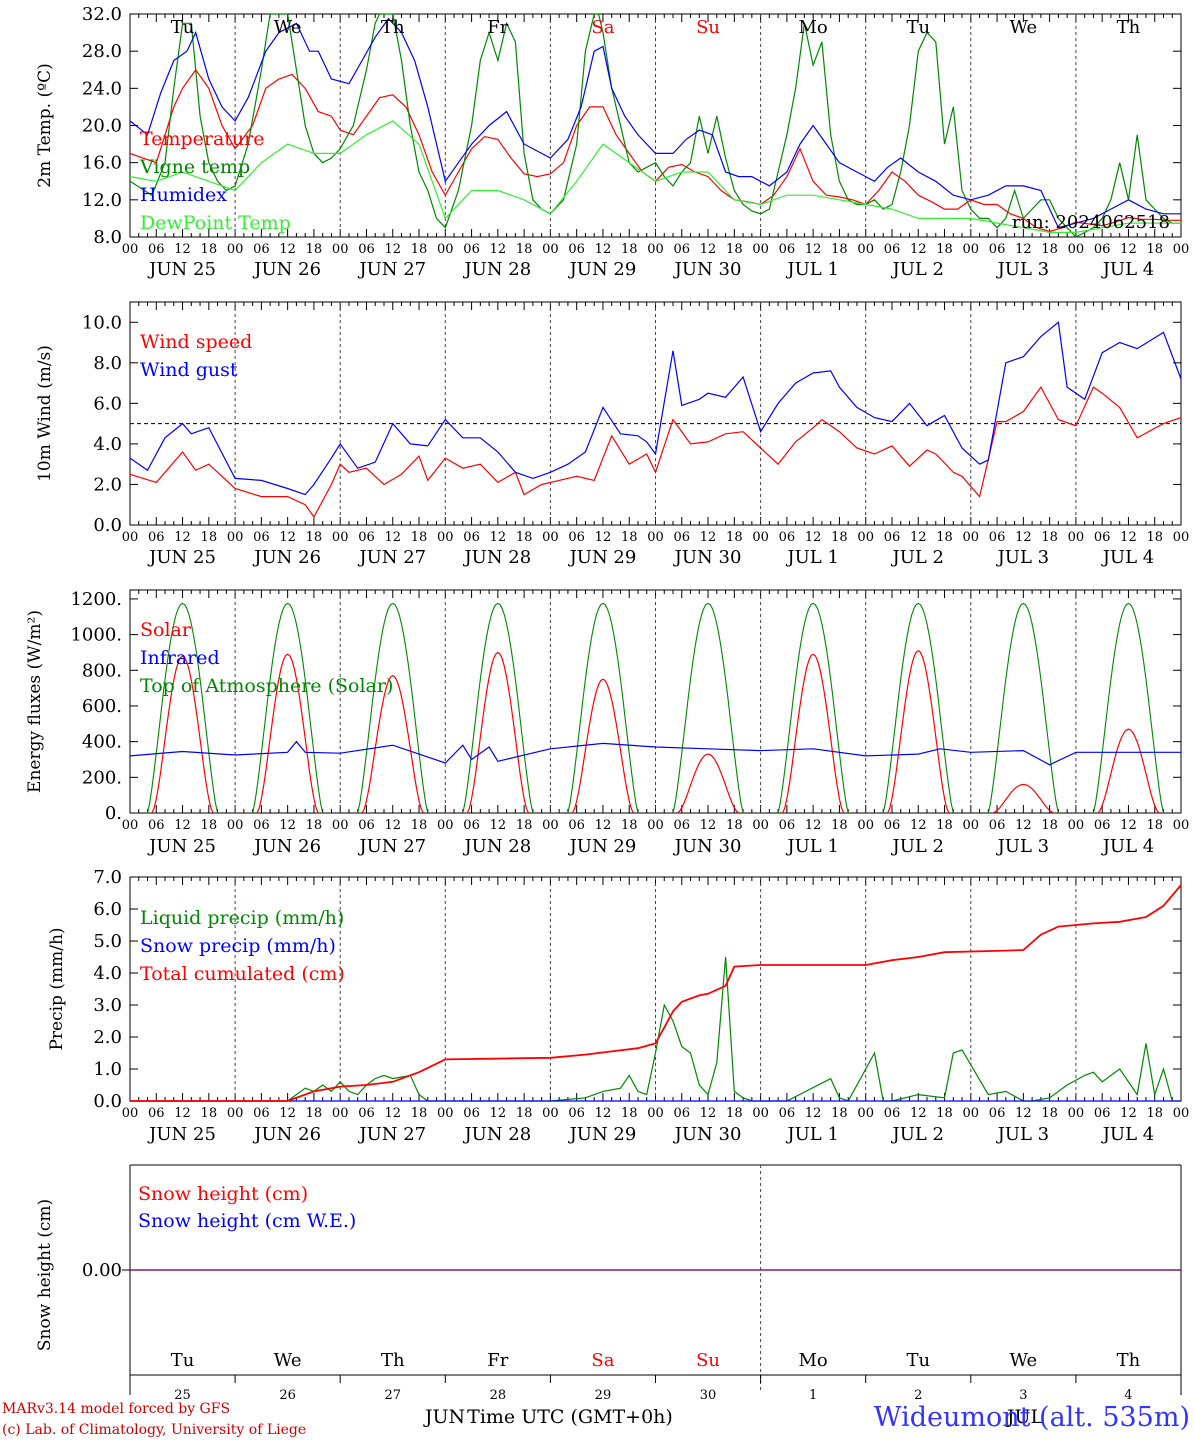  Describe the element at coordinates (107, 525) in the screenshot. I see `y-tick-label: 0.0` at that location.